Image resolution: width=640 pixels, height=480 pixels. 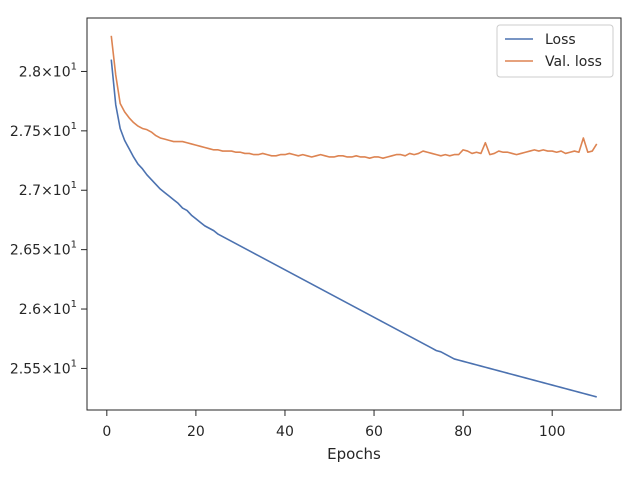 What do you see at coordinates (285, 432) in the screenshot?
I see `x-tick-label: 40` at bounding box center [285, 432].